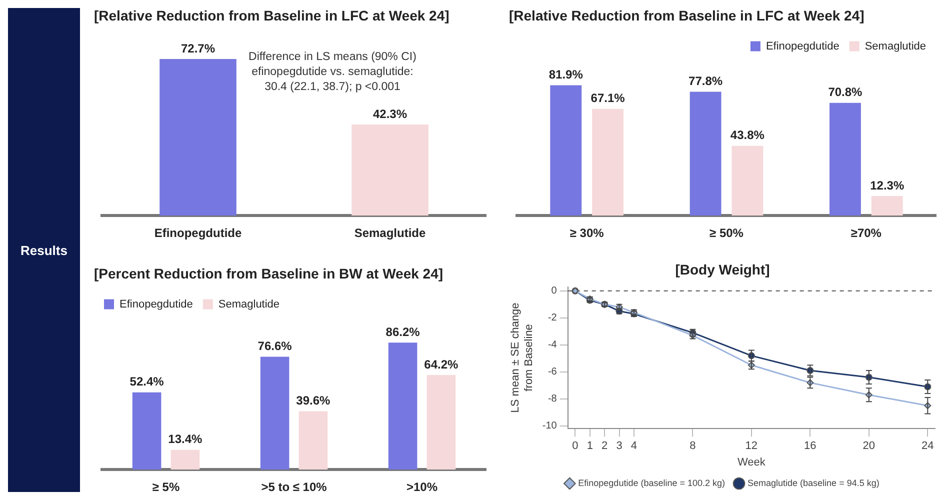 The image size is (950, 500). I want to click on y-tick-label: -2, so click(553, 318).